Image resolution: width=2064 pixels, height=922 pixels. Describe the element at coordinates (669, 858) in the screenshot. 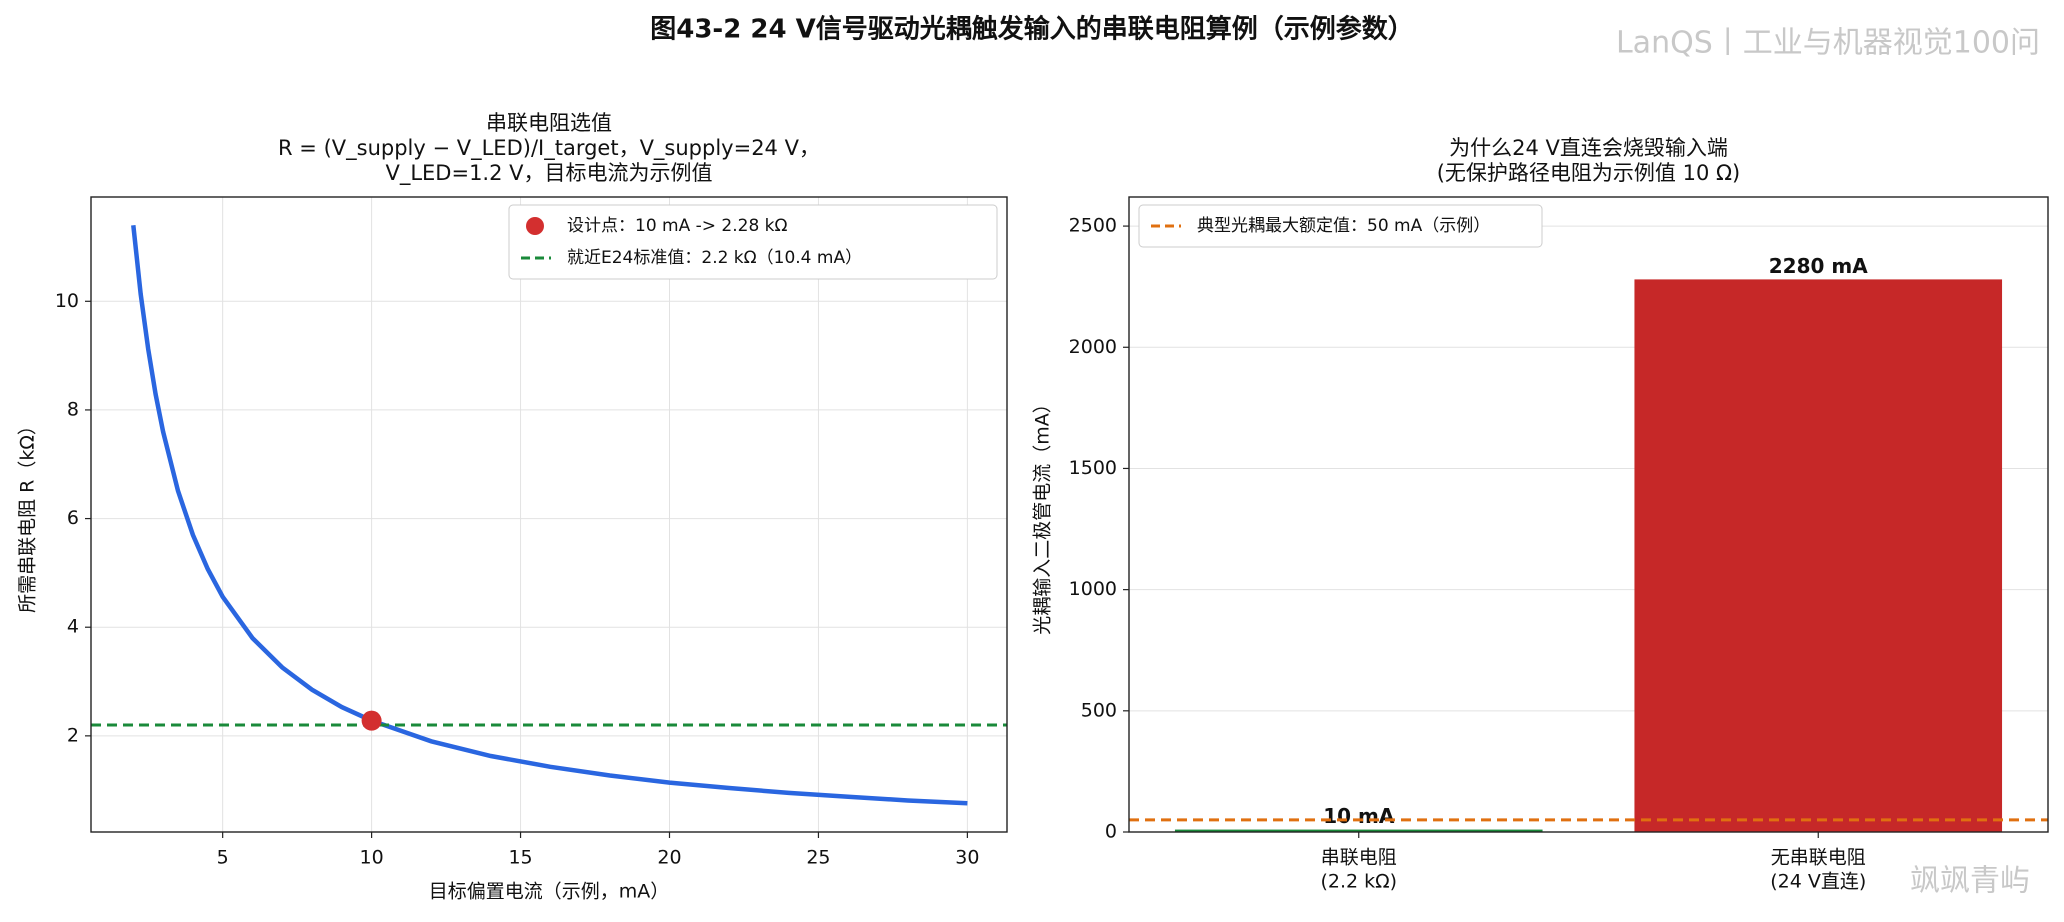

I see `x-tick-label: 20` at that location.